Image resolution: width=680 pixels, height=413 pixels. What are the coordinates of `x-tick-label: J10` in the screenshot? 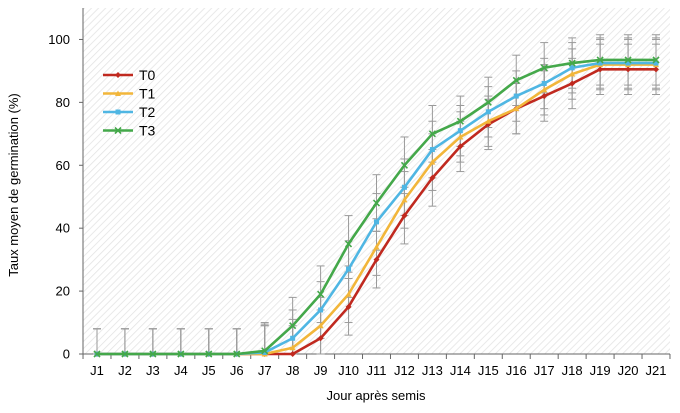 It's located at (348, 370).